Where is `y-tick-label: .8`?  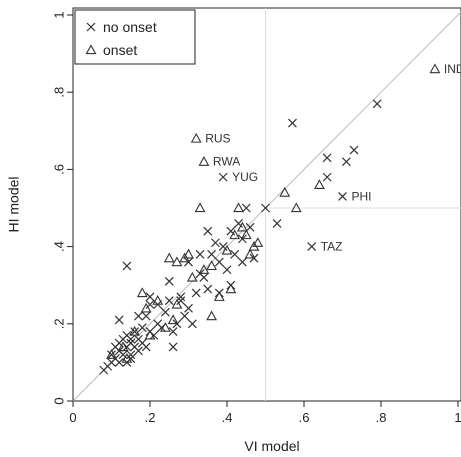
y-tick-label: .8 is located at coordinates (58, 92).